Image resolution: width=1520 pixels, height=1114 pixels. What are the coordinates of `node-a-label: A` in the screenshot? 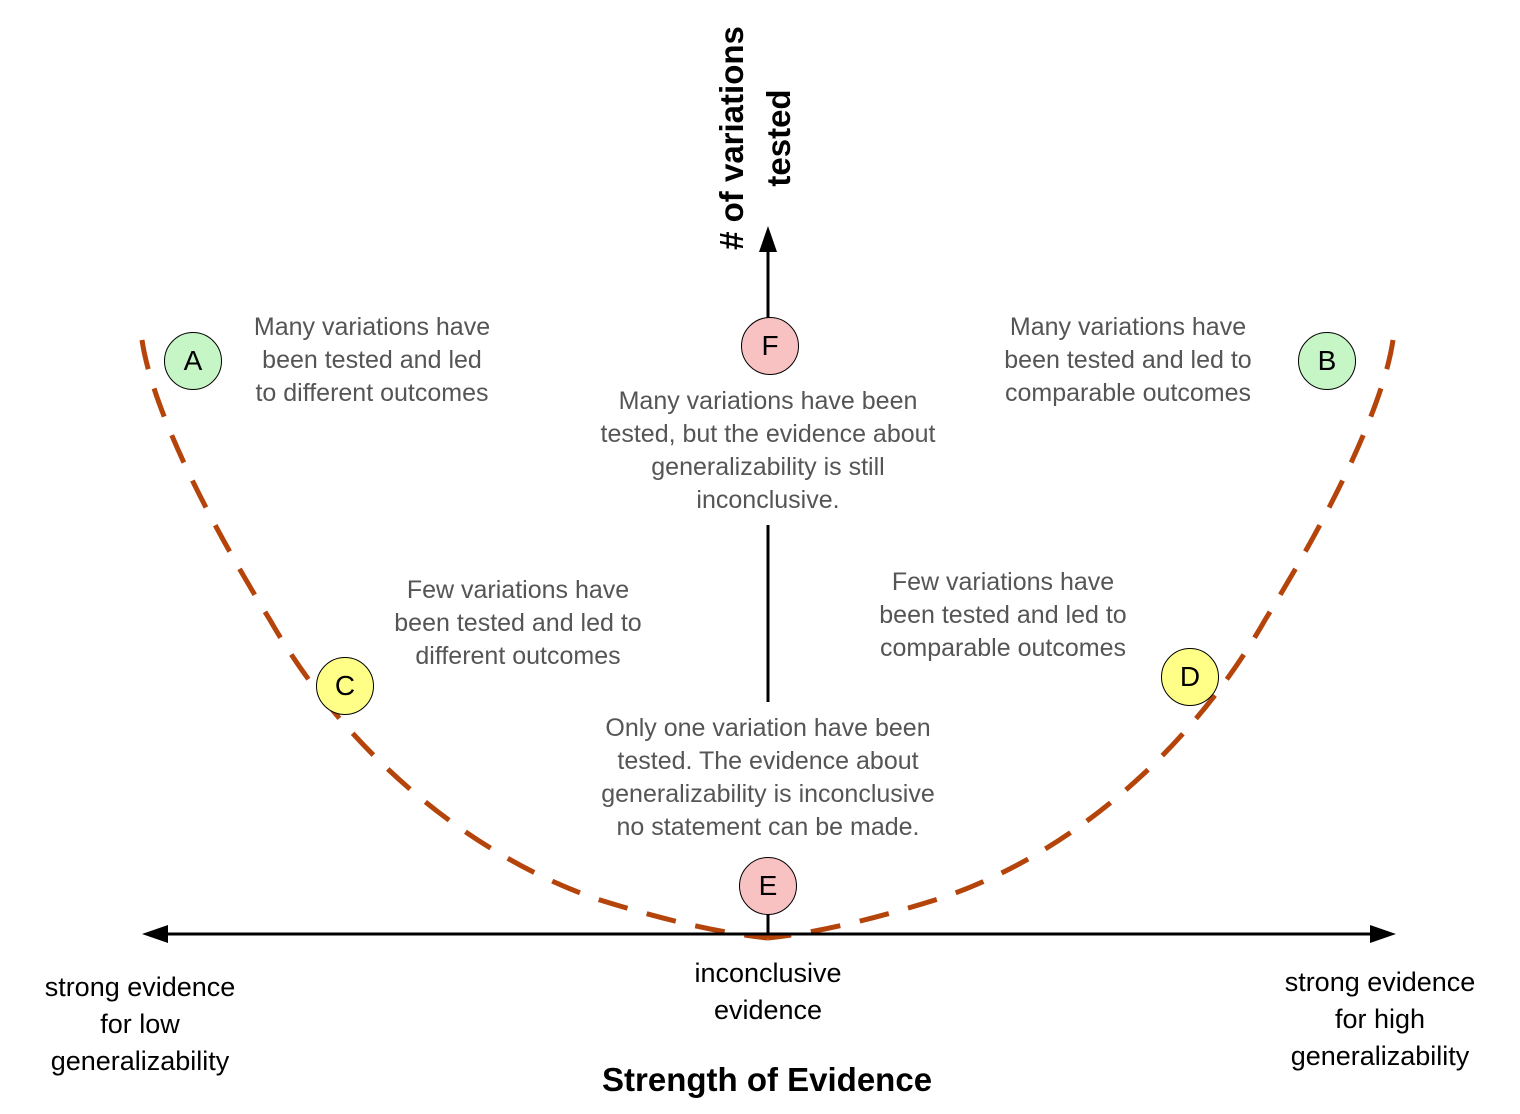 It's located at (193, 360).